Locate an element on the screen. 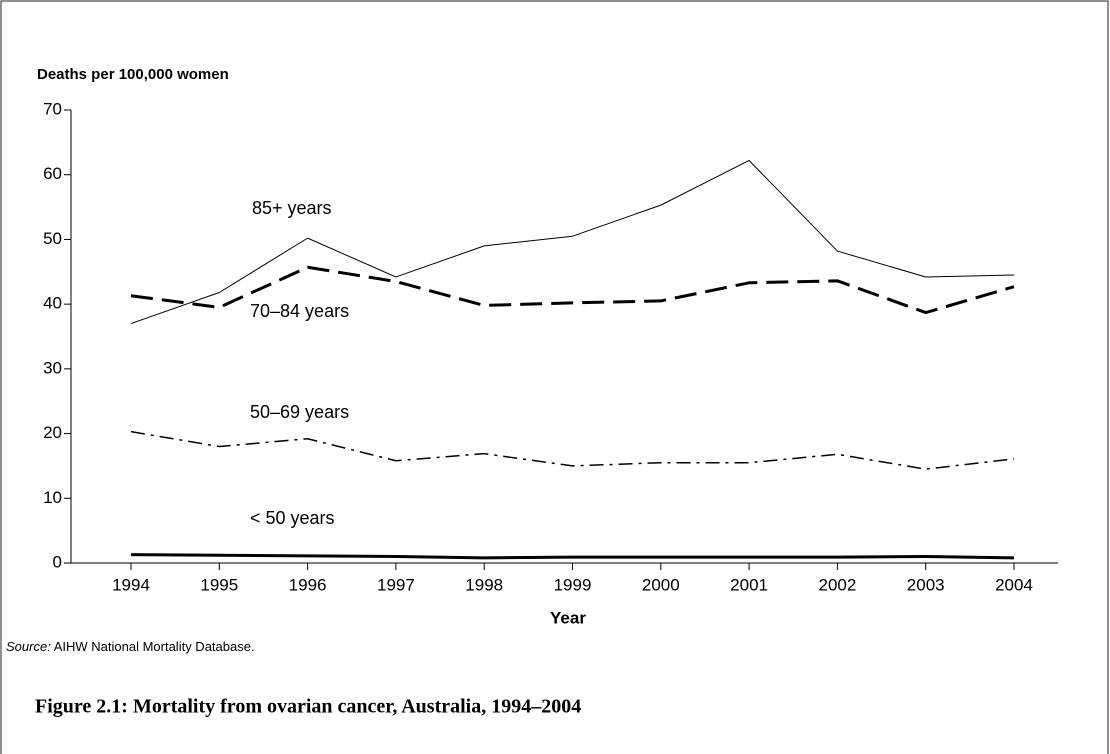  y-tick-label: 10 is located at coordinates (52, 497).